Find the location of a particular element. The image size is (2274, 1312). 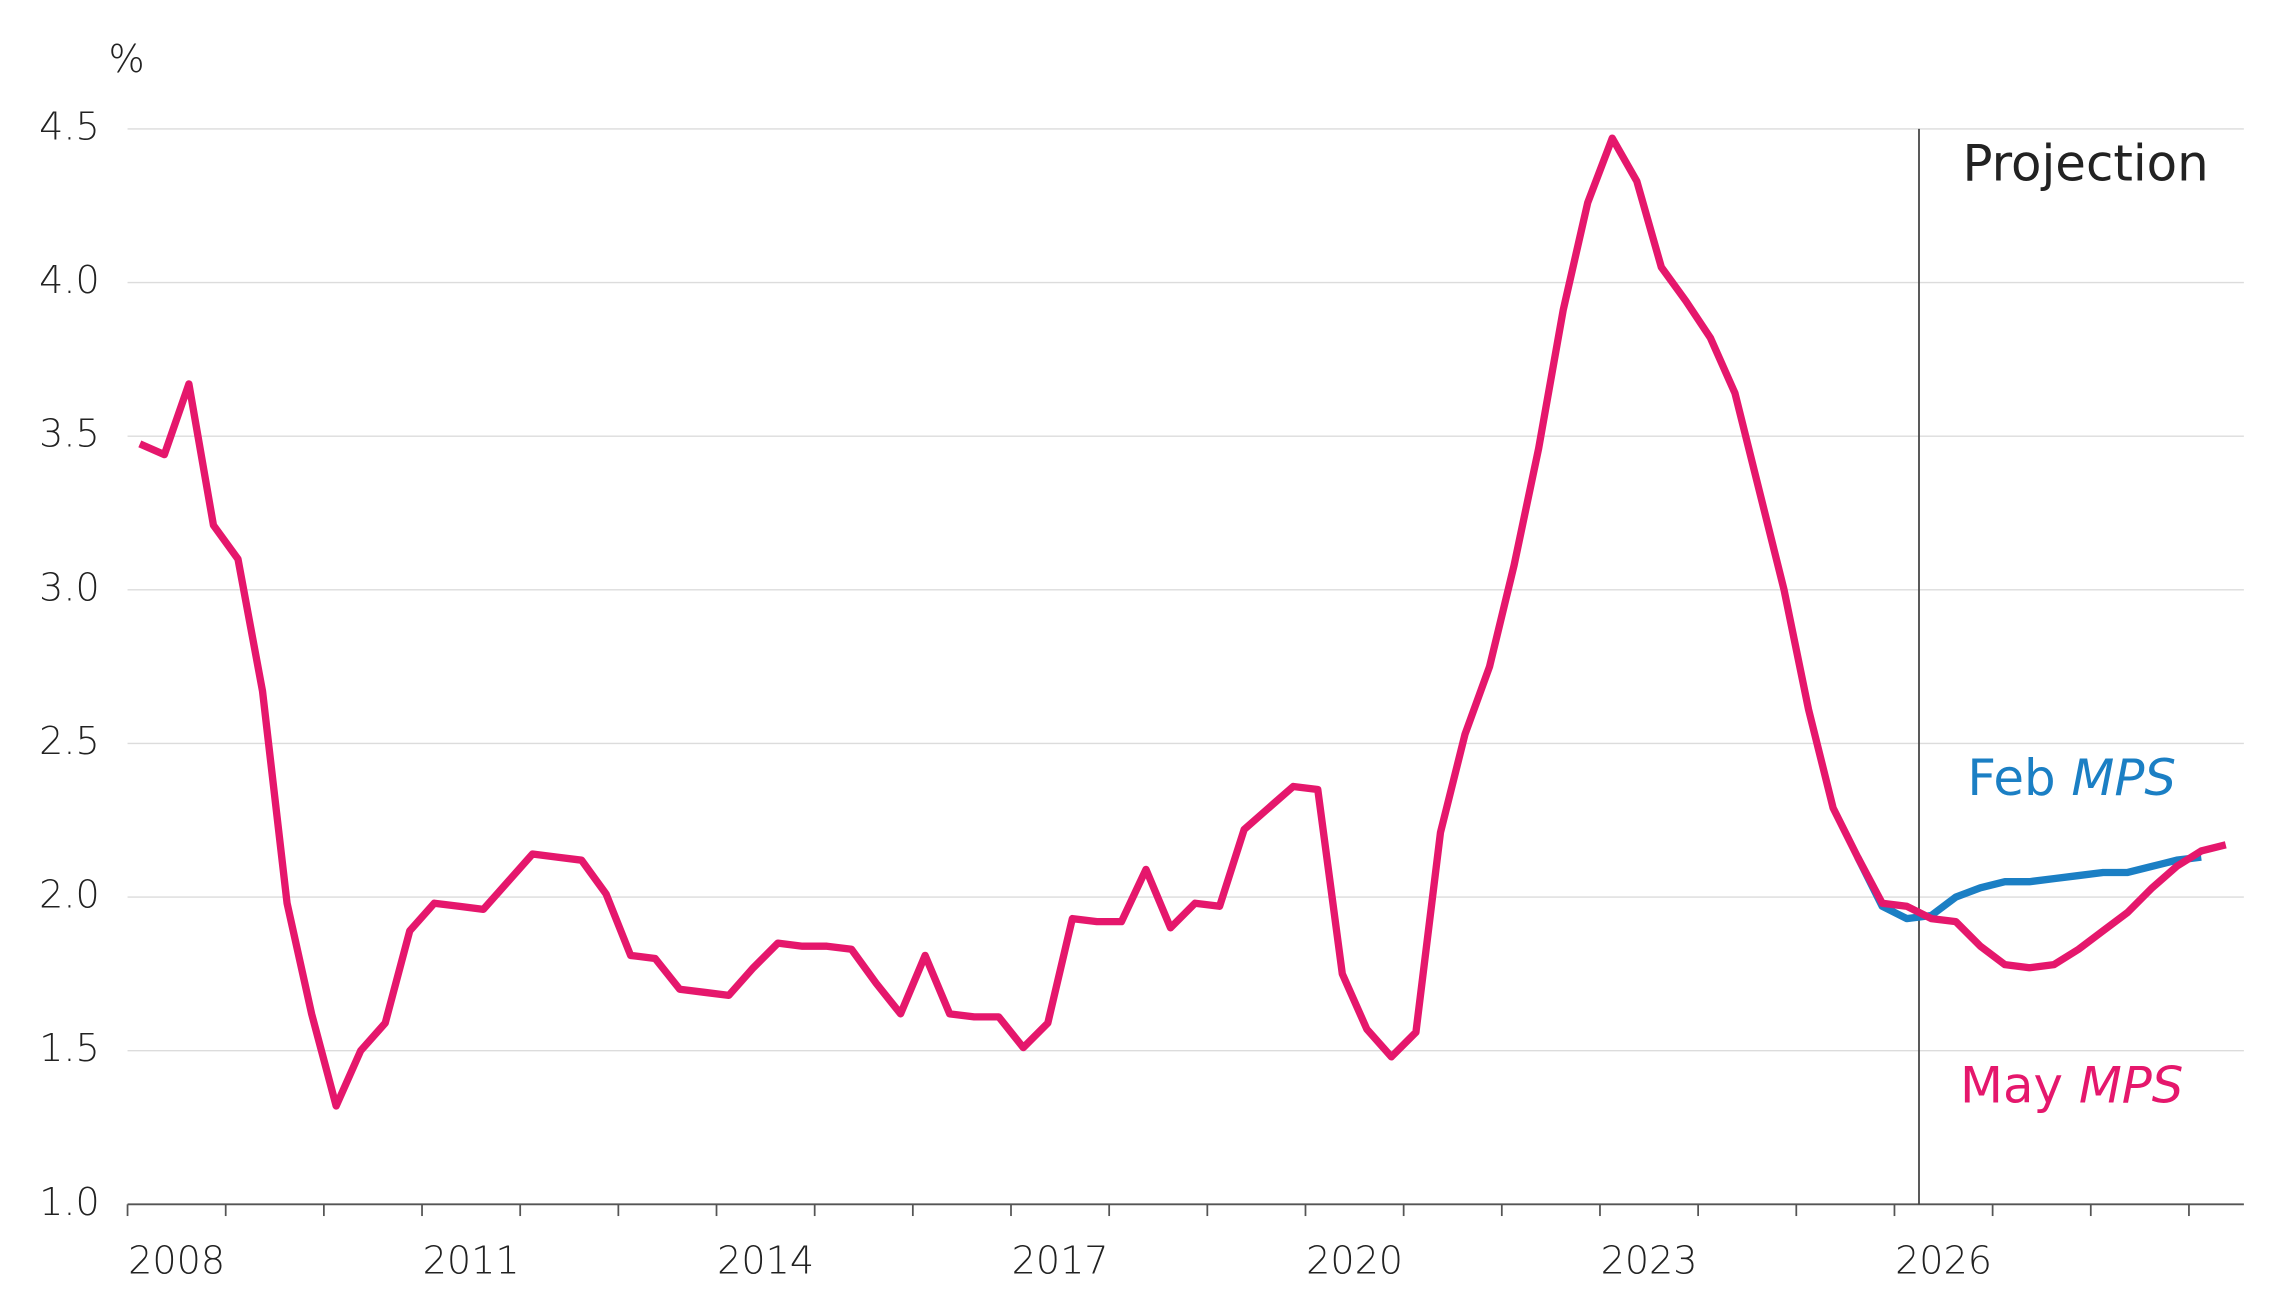

y-tick-label: 2.5 is located at coordinates (69, 741).